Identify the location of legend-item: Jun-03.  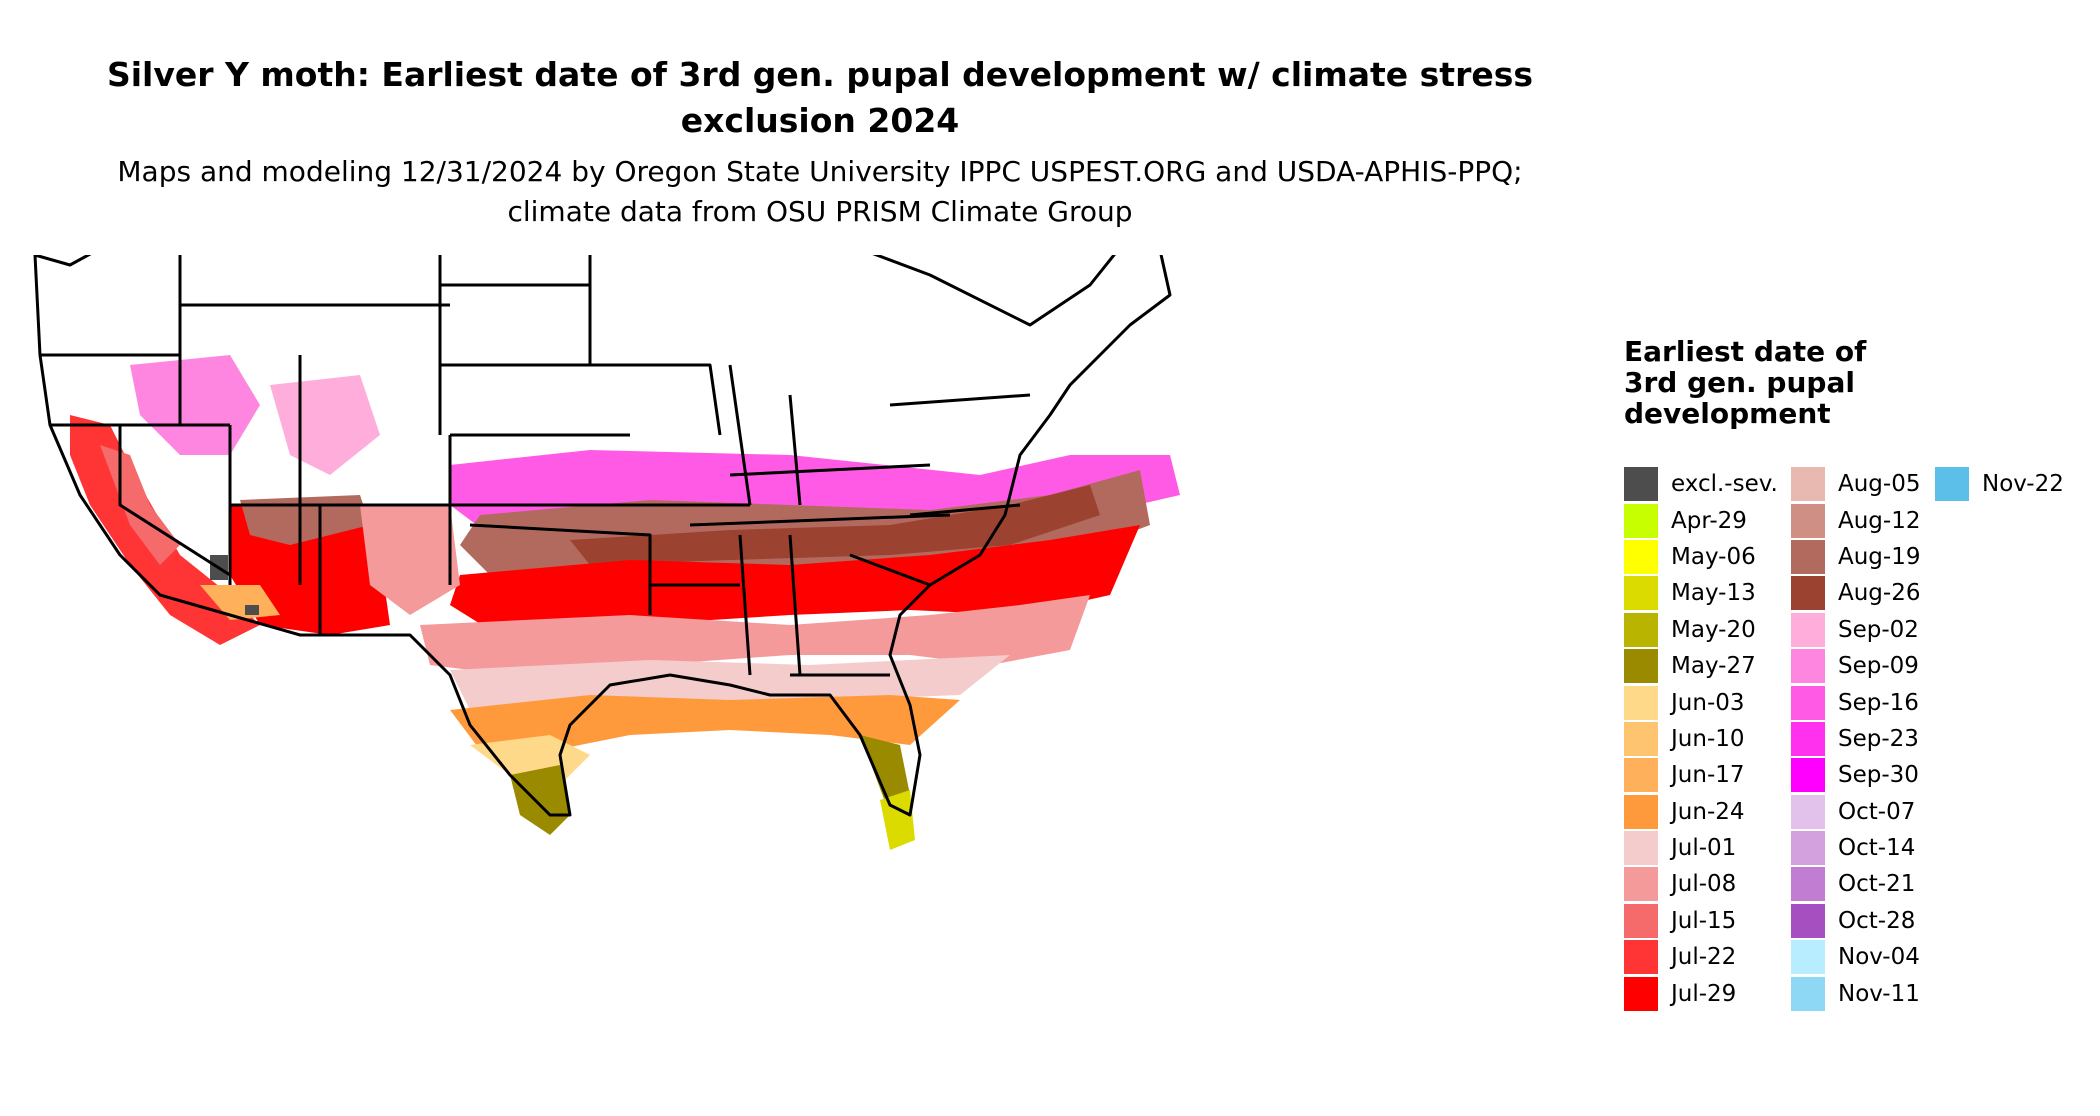
(1701, 702).